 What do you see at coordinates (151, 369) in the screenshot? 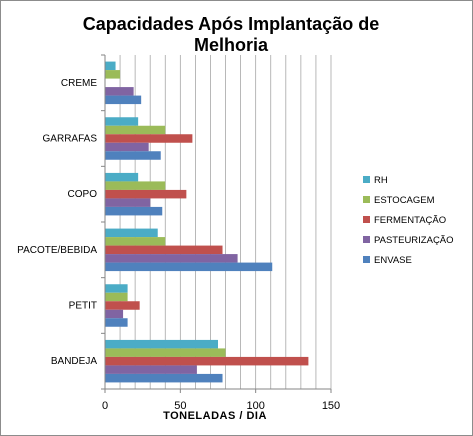
I see `bar-pasteurização-bandeja` at bounding box center [151, 369].